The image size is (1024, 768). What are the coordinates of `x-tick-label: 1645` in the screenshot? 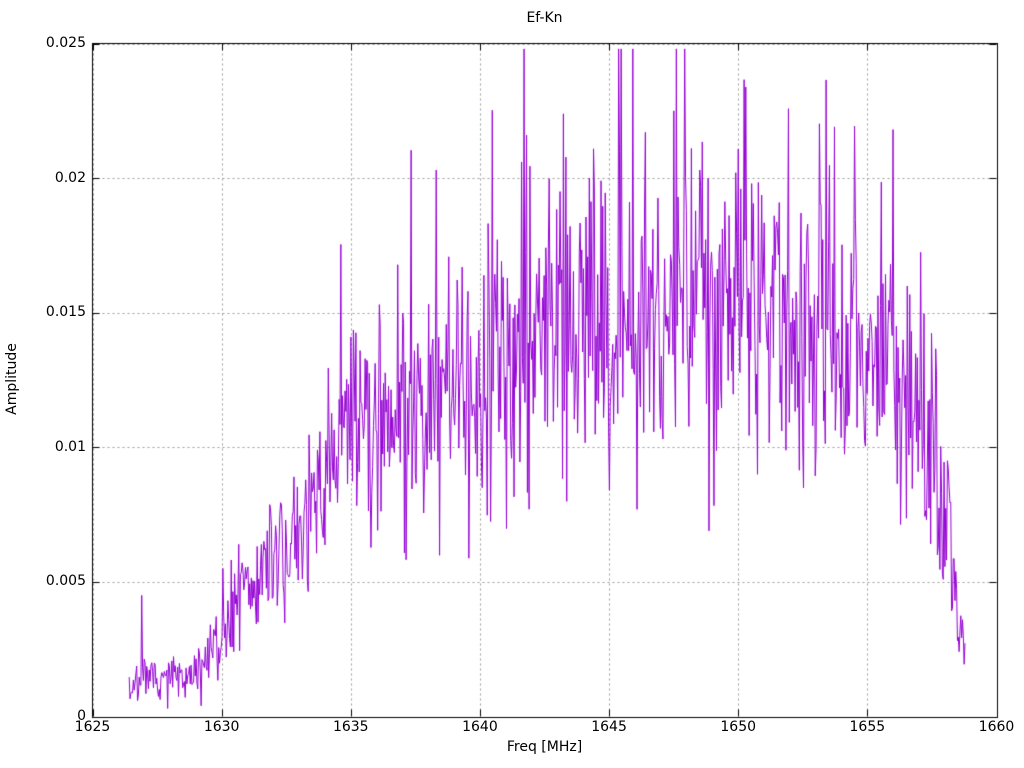 It's located at (609, 727).